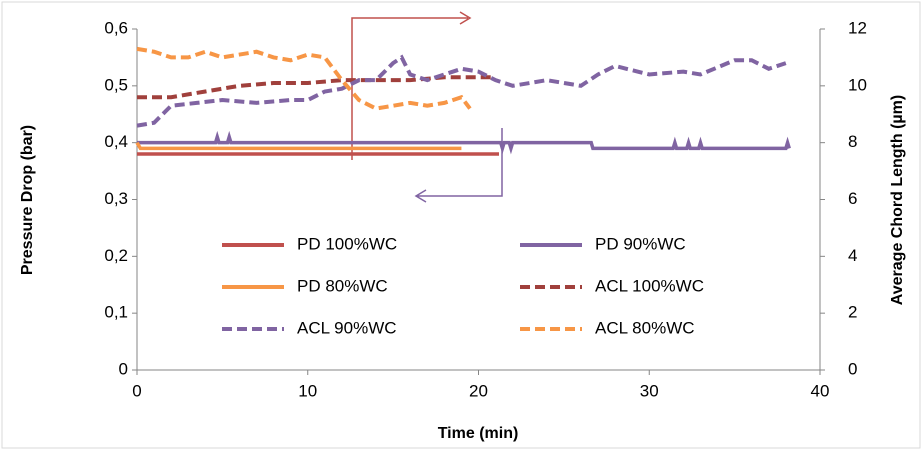 Image resolution: width=922 pixels, height=455 pixels. What do you see at coordinates (347, 327) in the screenshot?
I see `legend-label: ACL 90%WC` at bounding box center [347, 327].